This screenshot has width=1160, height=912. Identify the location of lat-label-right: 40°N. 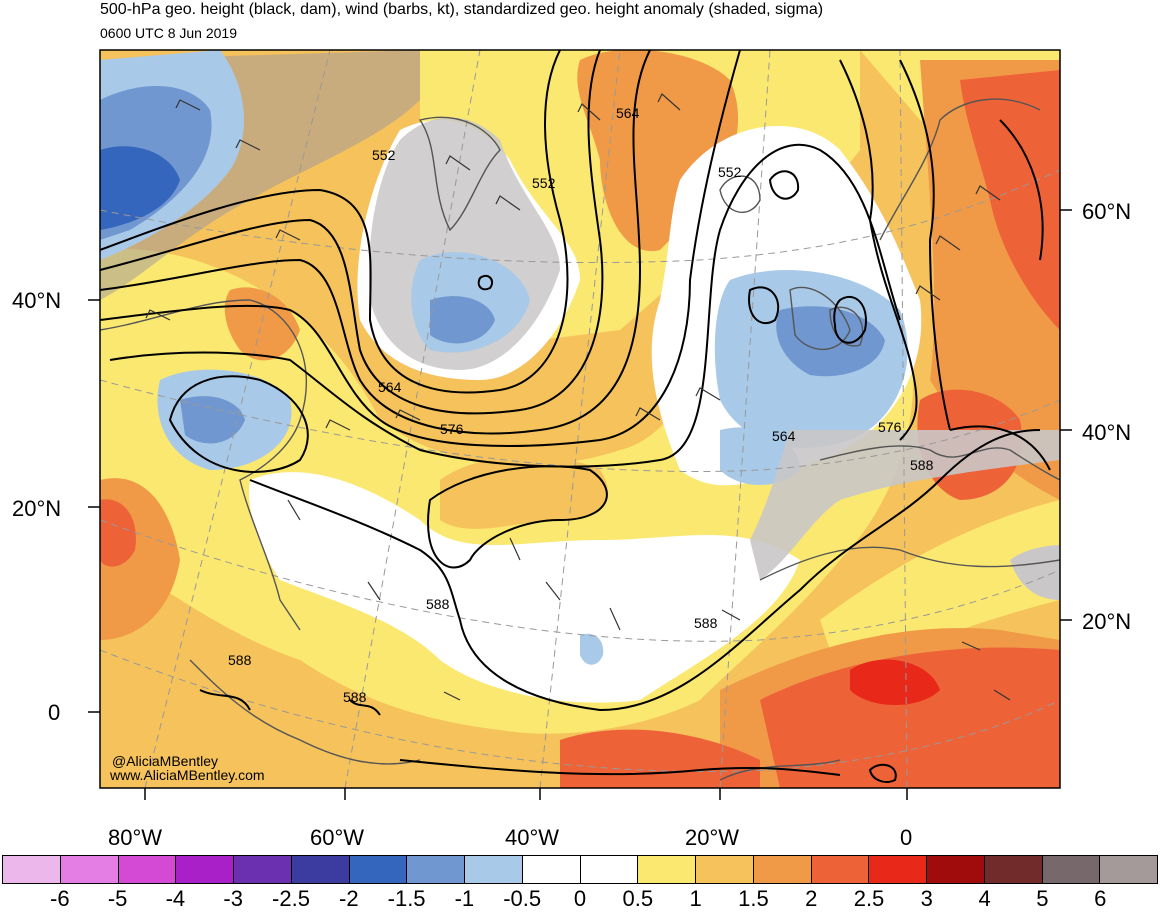
(1106, 432).